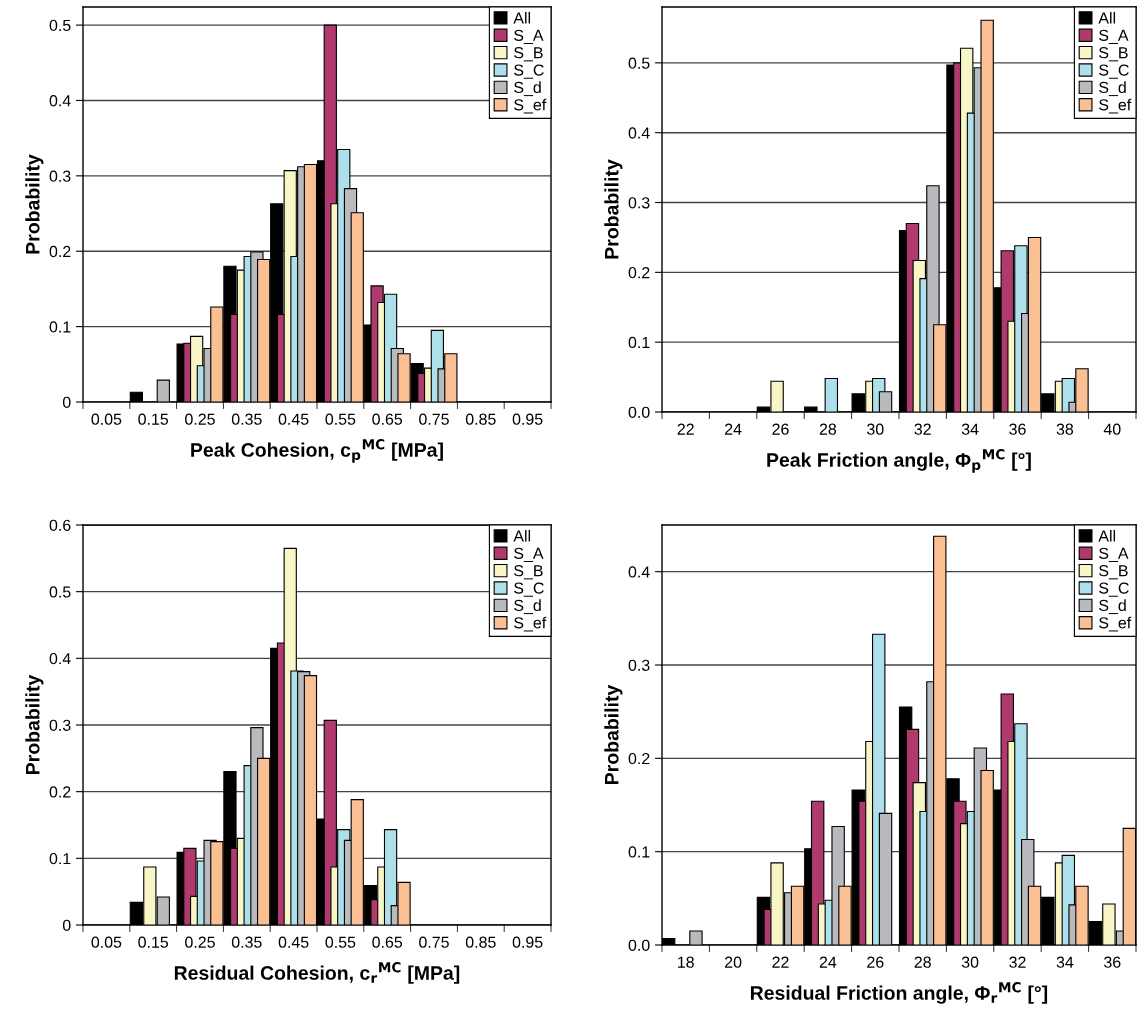 The height and width of the screenshot is (1017, 1144). Describe the element at coordinates (317, 973) in the screenshot. I see `x-axis-title: Residual Cohesion, c$_{r}$$^{MC}$ [MPa]` at that location.